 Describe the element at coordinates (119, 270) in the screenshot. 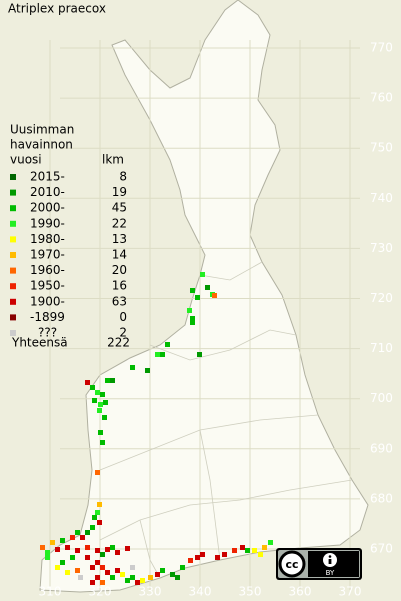

I see `legend-count: 20` at that location.